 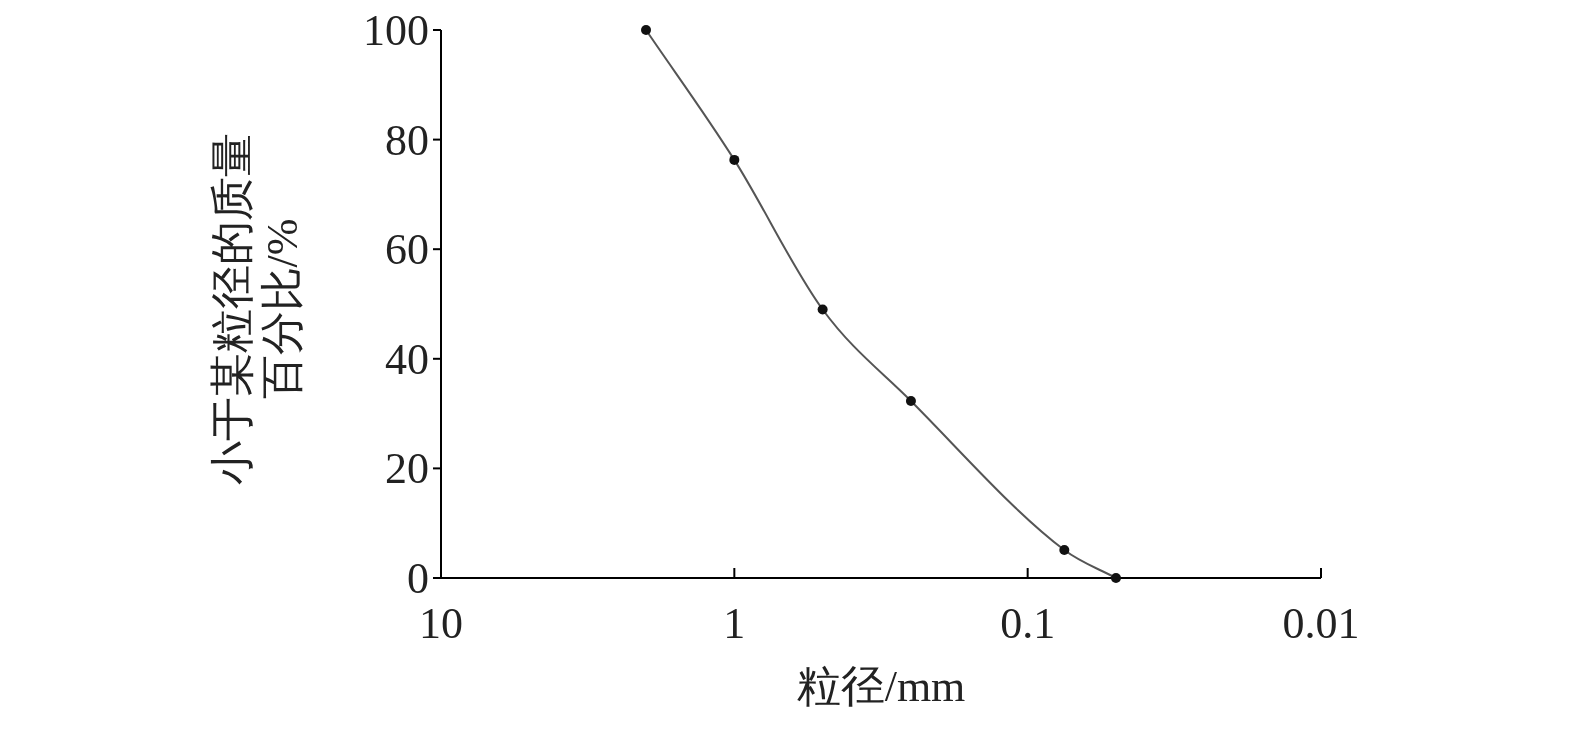 What do you see at coordinates (396, 30) in the screenshot?
I see `y-tick-label: 100` at bounding box center [396, 30].